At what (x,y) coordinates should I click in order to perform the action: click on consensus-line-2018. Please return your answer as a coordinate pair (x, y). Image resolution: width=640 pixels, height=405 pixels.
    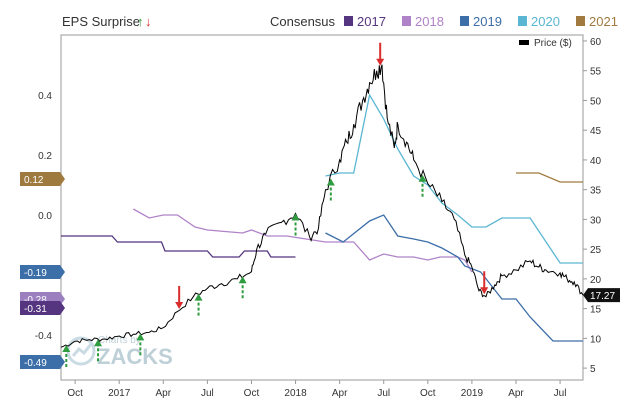
    Looking at the image, I should click on (302, 240).